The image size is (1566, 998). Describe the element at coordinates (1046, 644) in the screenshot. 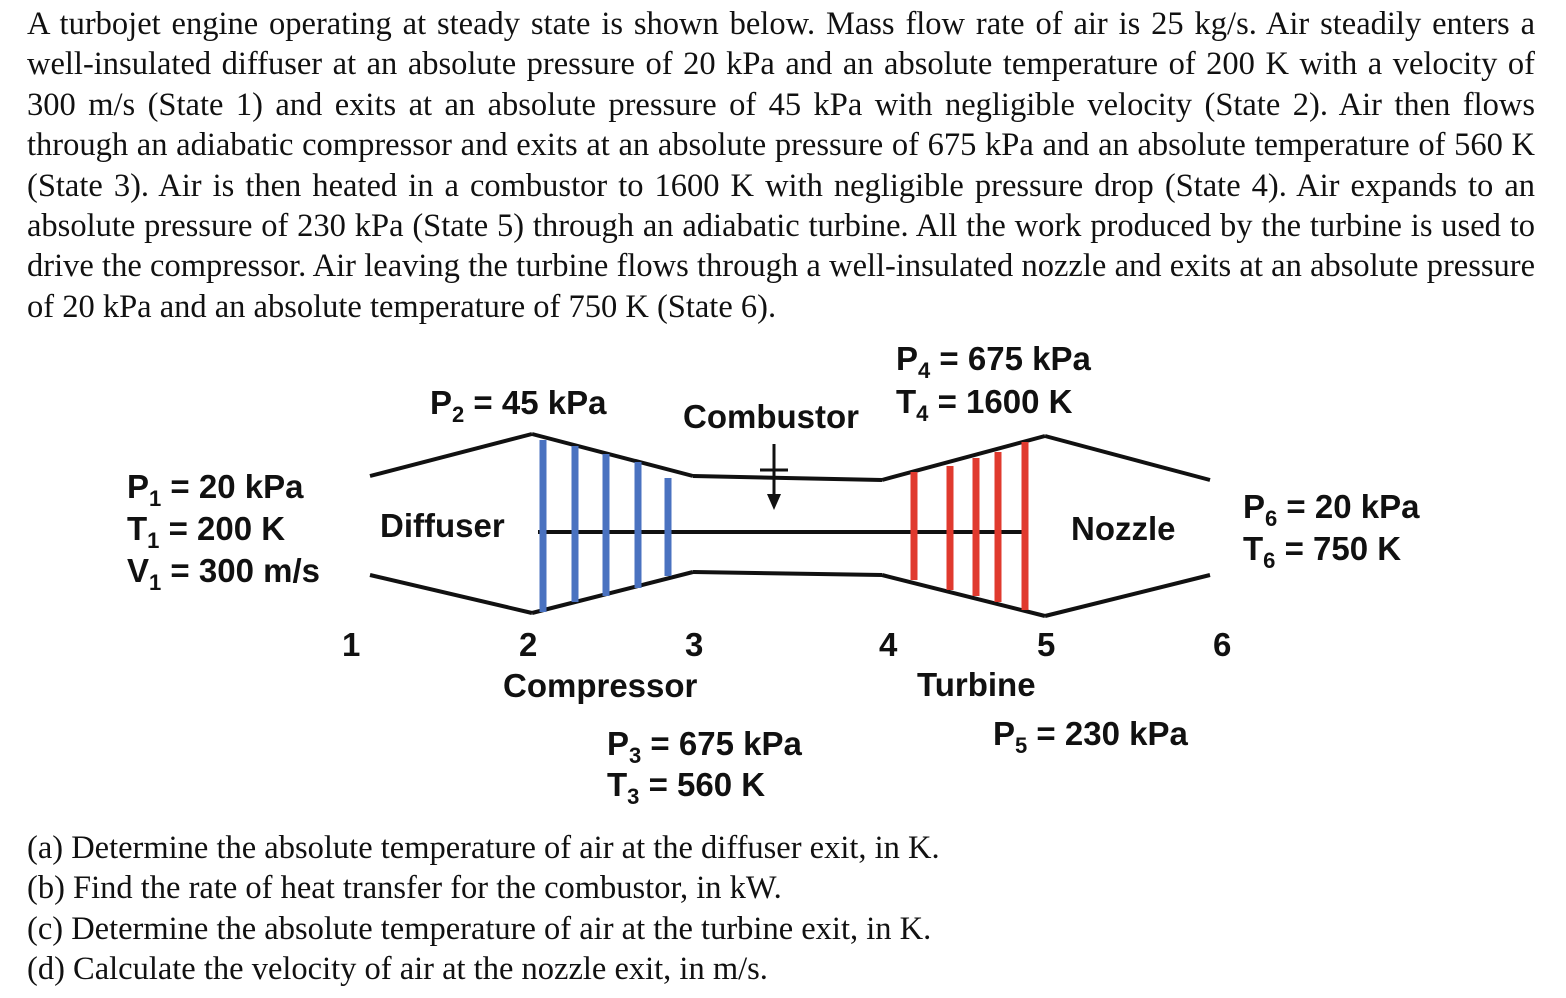

I see `station-5-number: 5` at that location.